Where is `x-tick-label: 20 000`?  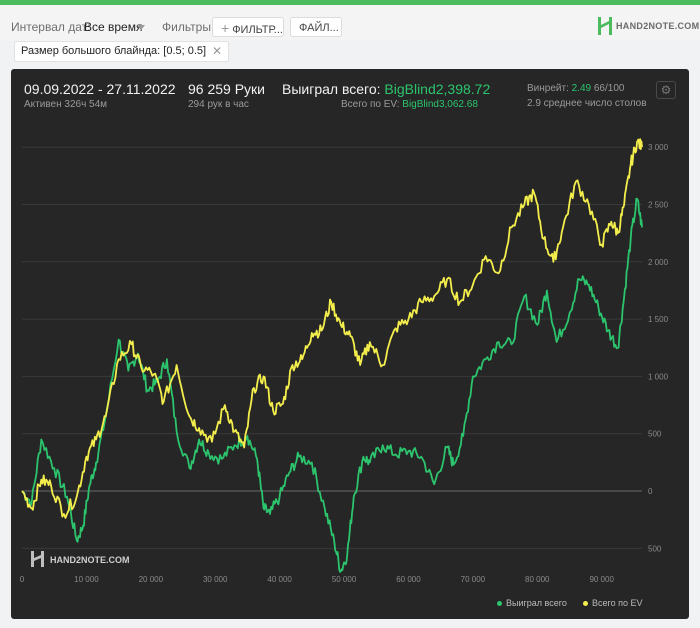
x-tick-label: 20 000 is located at coordinates (151, 579).